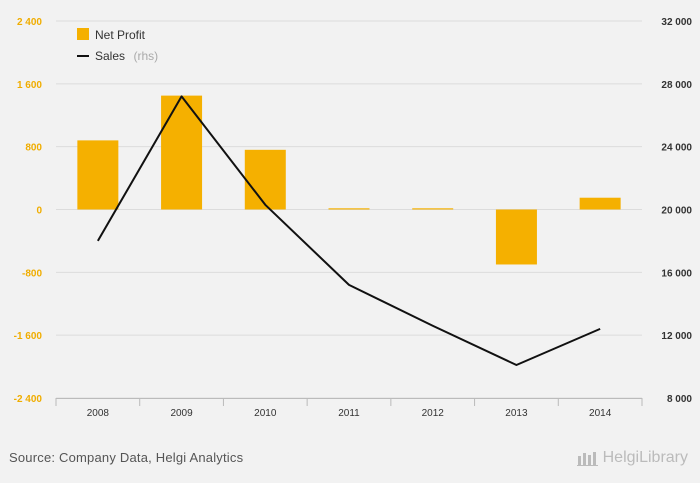 Image resolution: width=700 pixels, height=483 pixels. What do you see at coordinates (587, 459) in the screenshot?
I see `library-icon` at bounding box center [587, 459].